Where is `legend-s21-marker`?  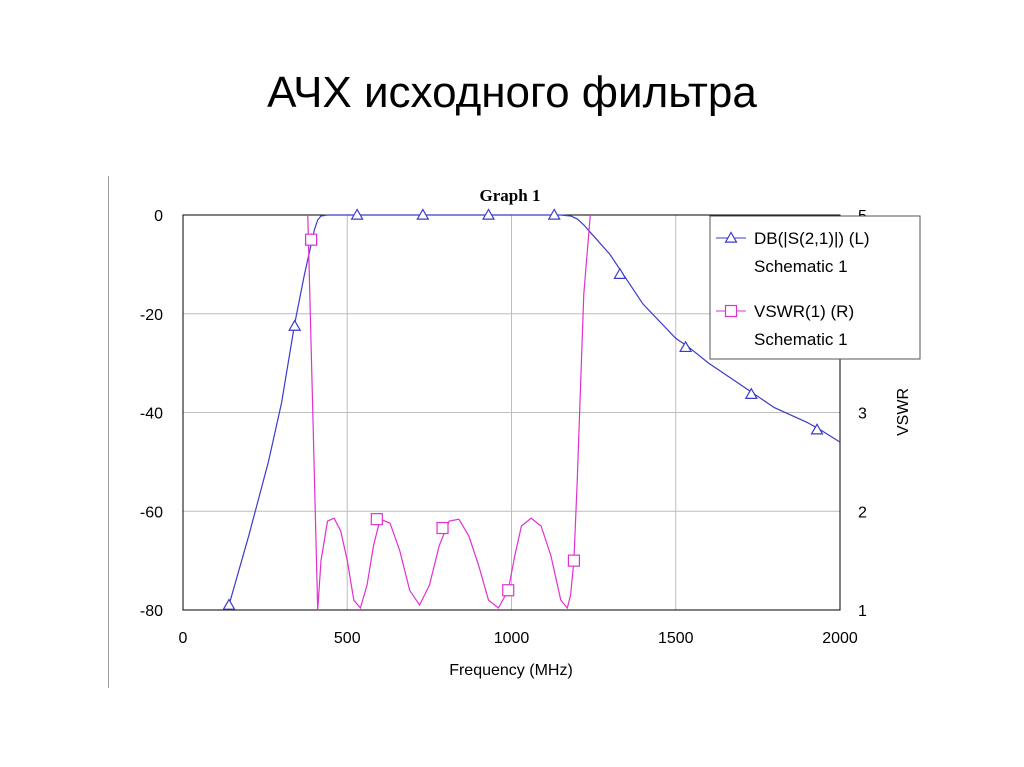
legend-s21-marker is located at coordinates (731, 237).